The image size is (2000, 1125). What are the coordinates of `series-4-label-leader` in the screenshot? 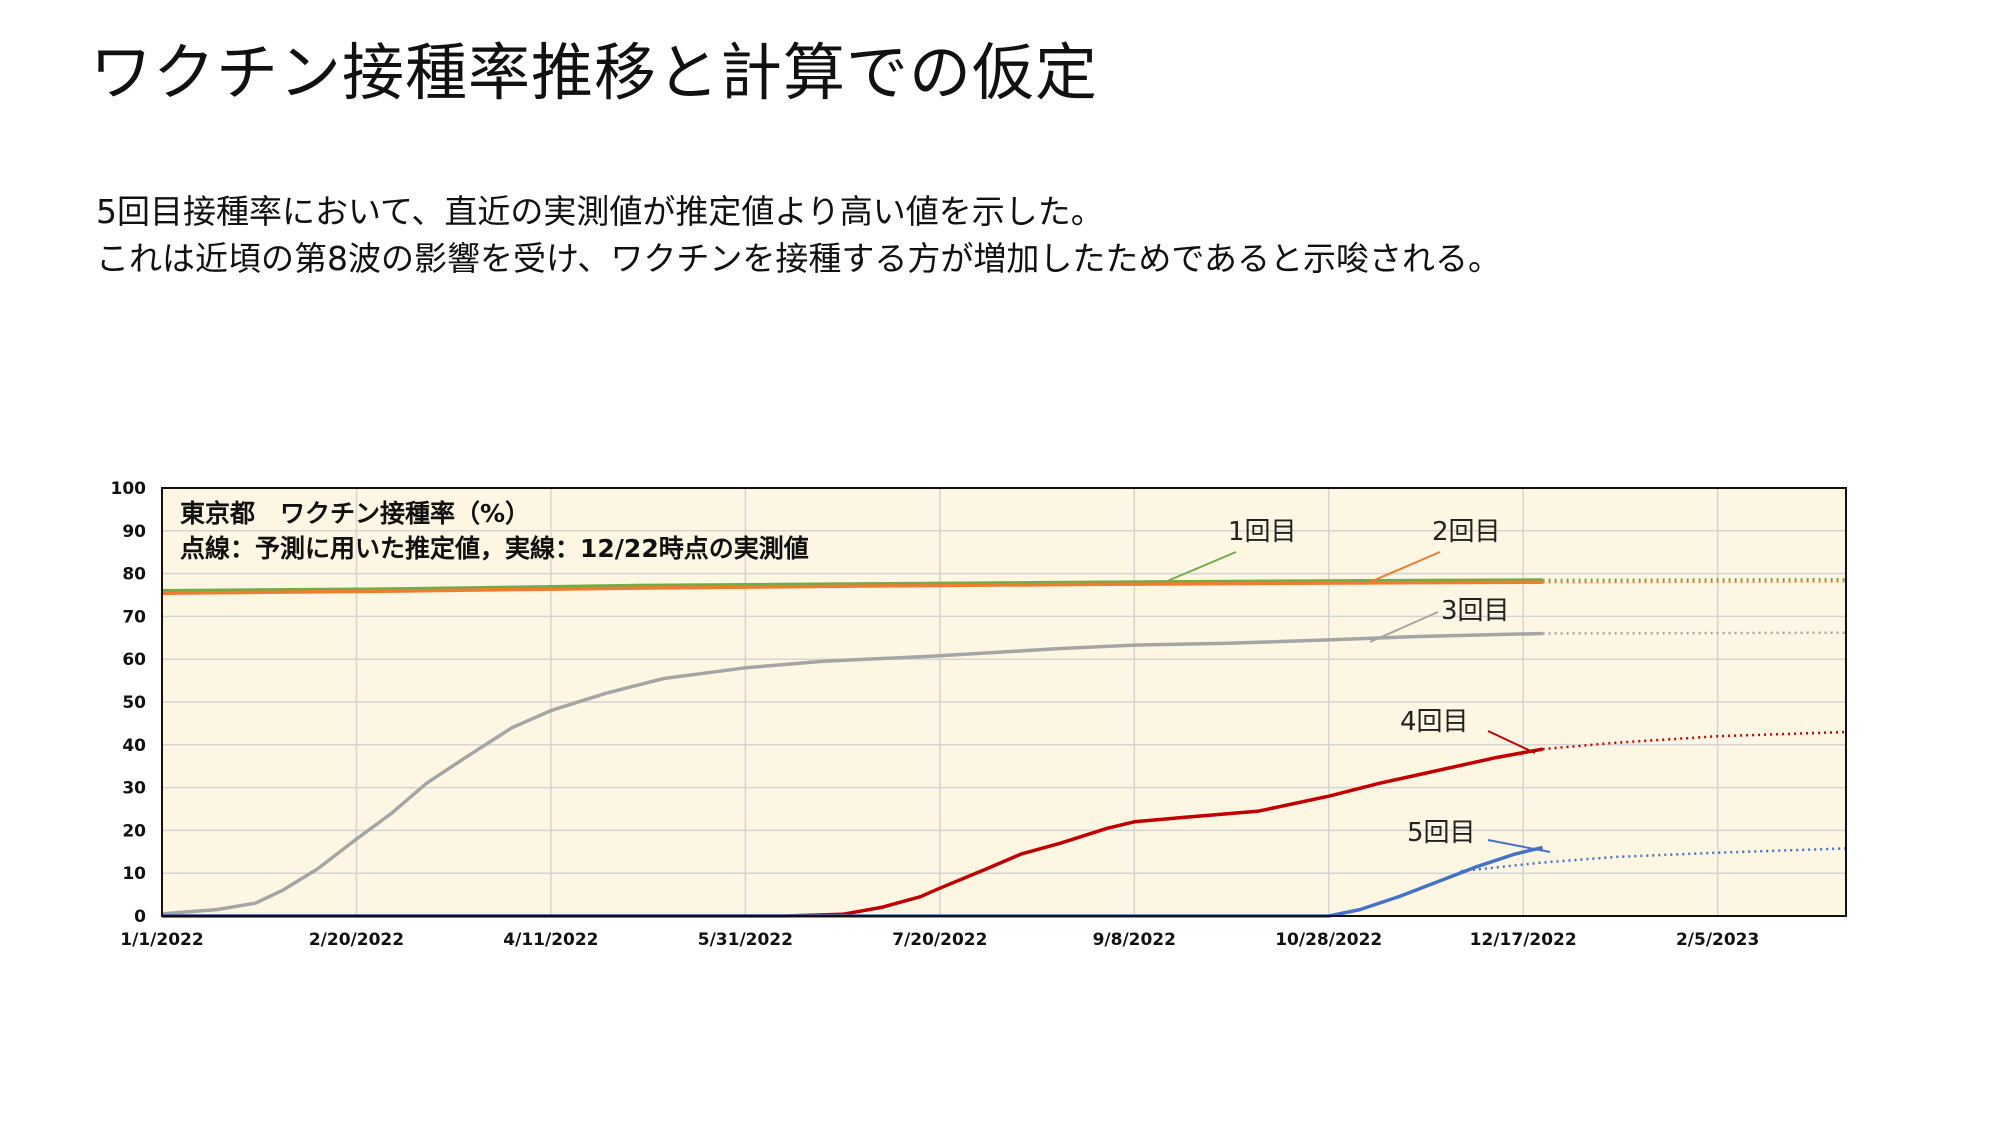 It's located at (1511, 742).